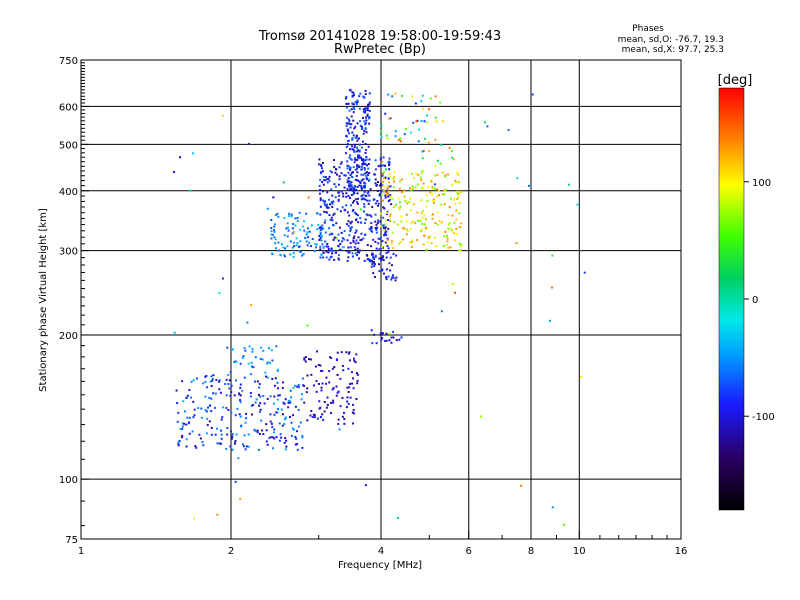 Image resolution: width=800 pixels, height=600 pixels. Describe the element at coordinates (68, 145) in the screenshot. I see `y-tick-label-5: 500` at that location.